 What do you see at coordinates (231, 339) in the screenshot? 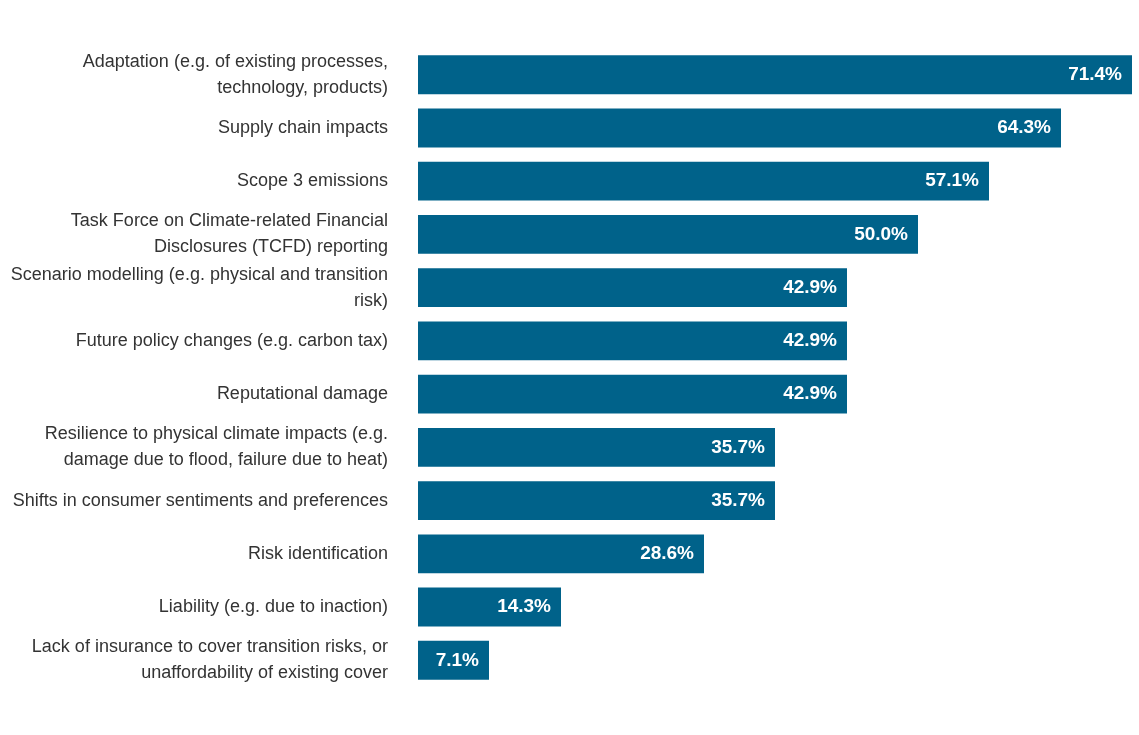
I see `y-tick-label: Future policy changes (e.g. carbon tax)` at bounding box center [231, 339].